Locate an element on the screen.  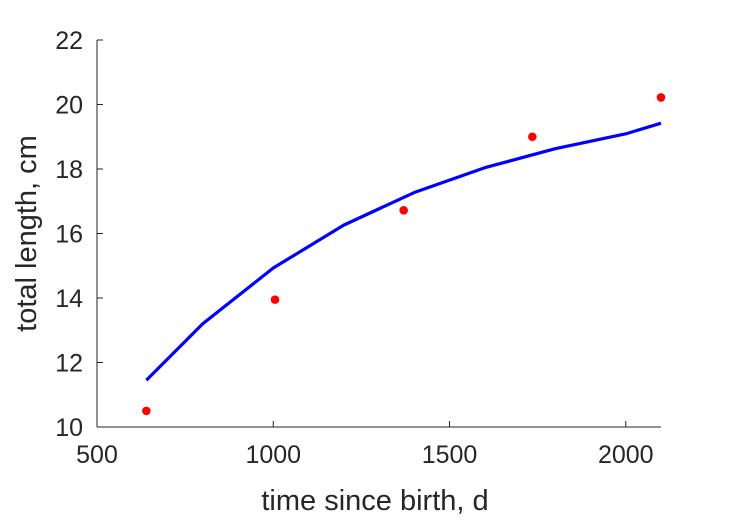
y-axis-label: total length, cm is located at coordinates (27, 233).